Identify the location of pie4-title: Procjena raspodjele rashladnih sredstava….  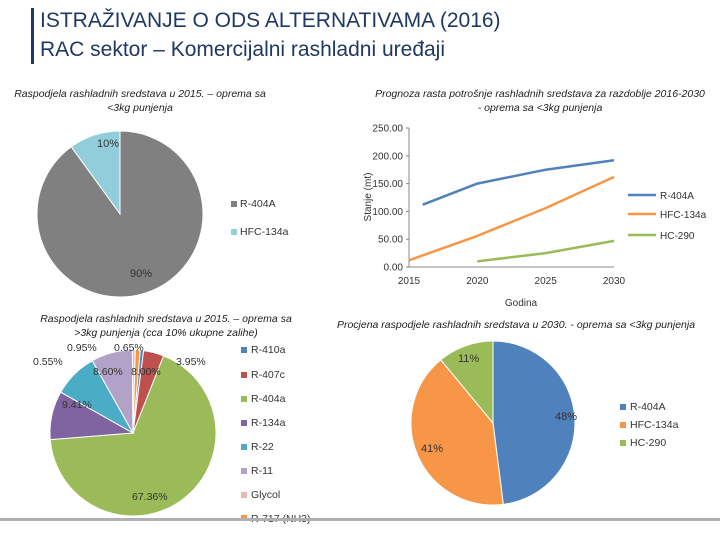
(516, 325).